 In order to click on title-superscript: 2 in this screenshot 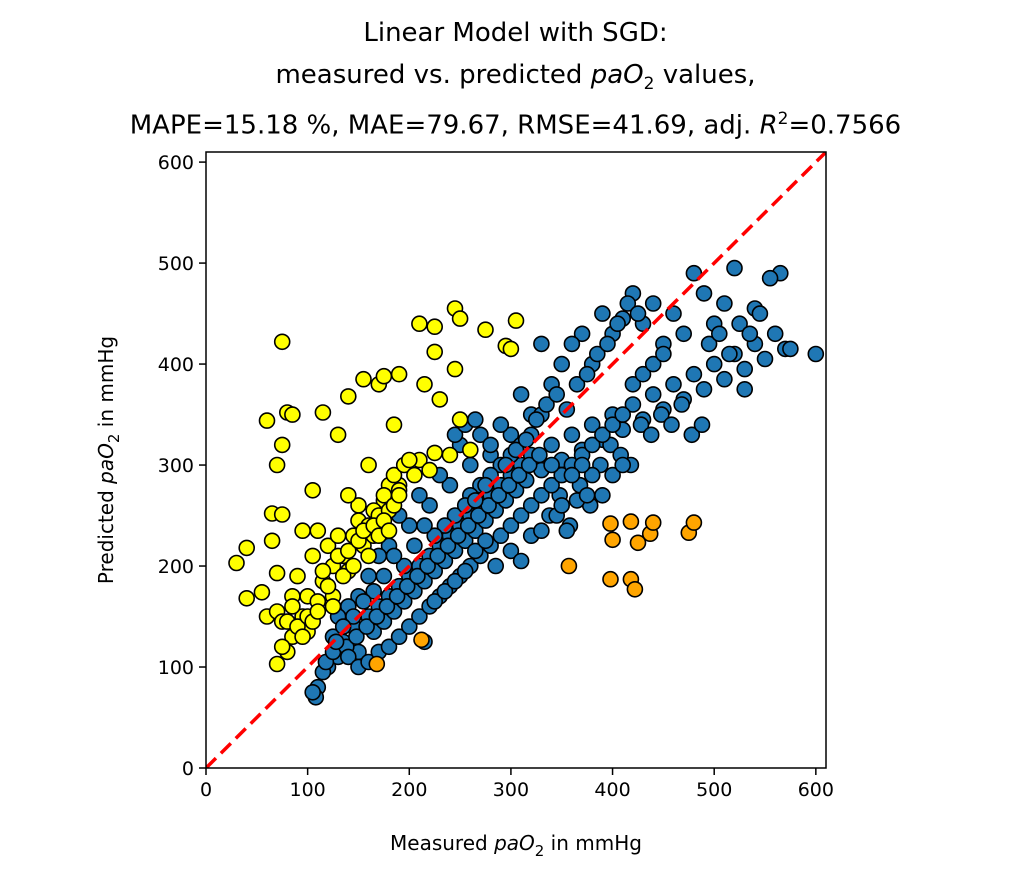, I will do `click(783, 119)`.